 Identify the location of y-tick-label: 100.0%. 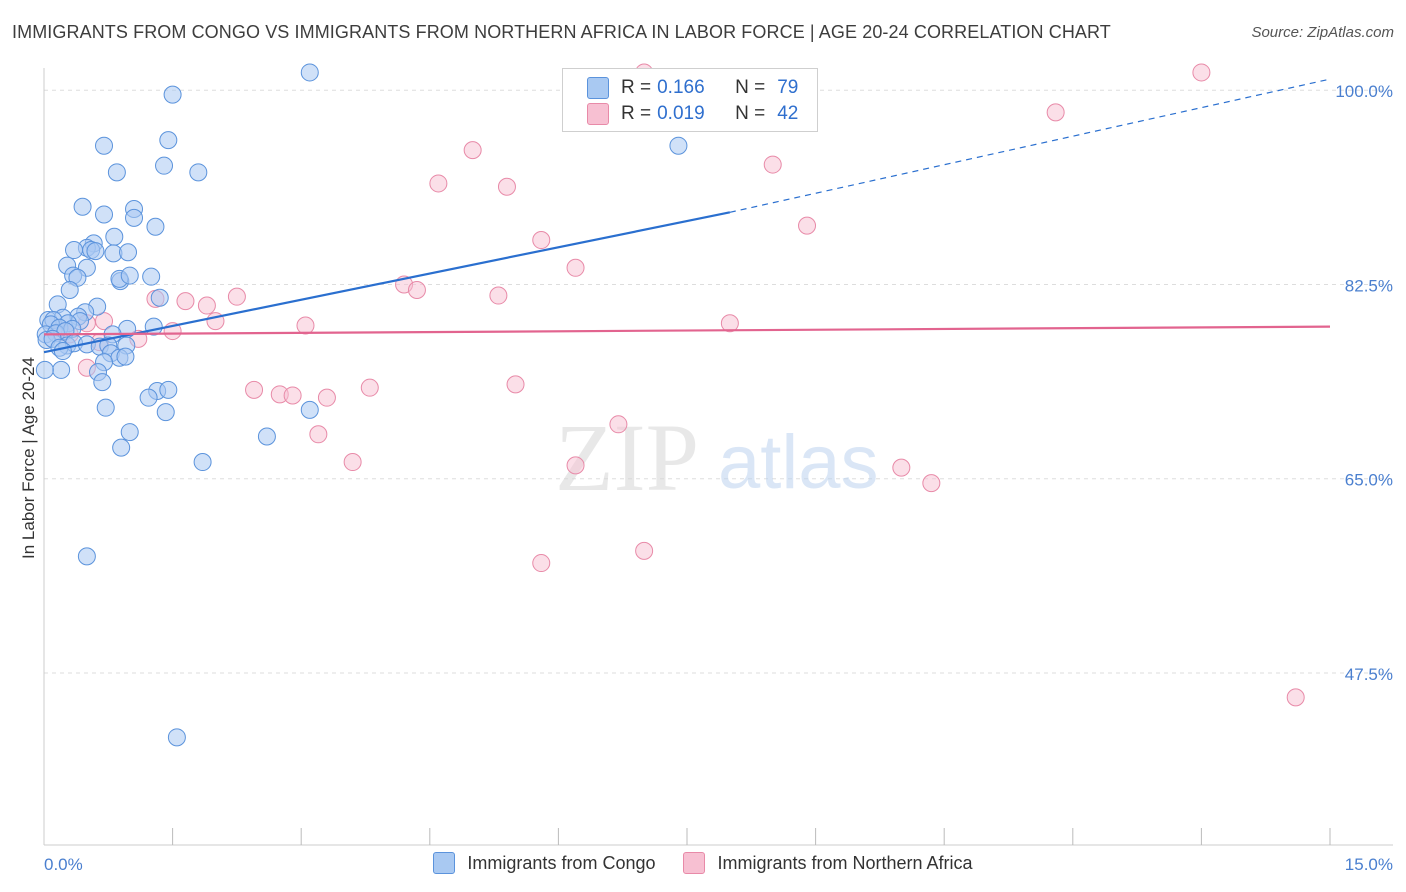
(1364, 91).